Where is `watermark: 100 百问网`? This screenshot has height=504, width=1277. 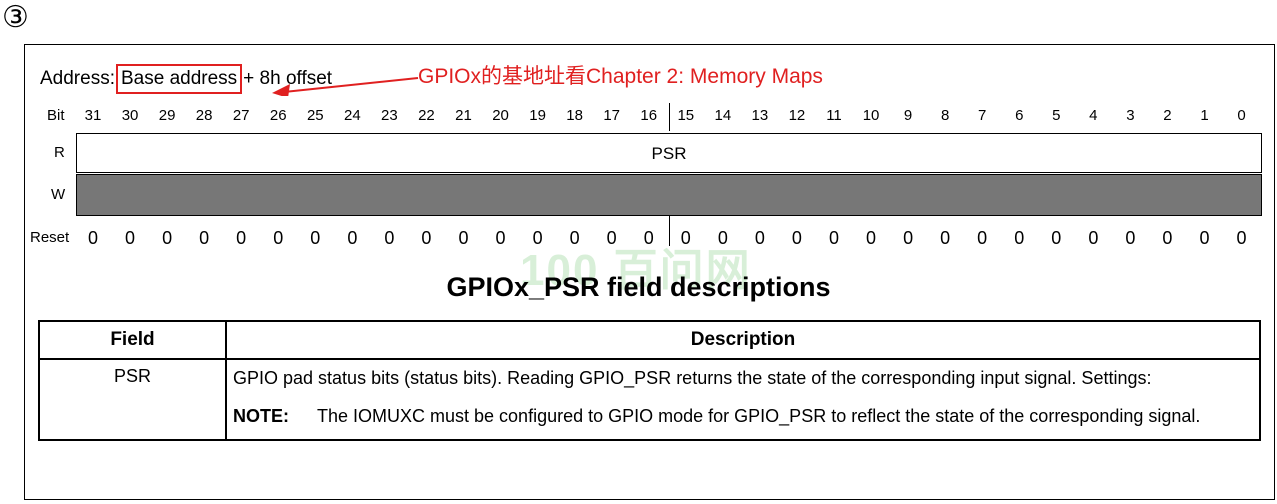
watermark: 100 百问网 is located at coordinates (636, 270).